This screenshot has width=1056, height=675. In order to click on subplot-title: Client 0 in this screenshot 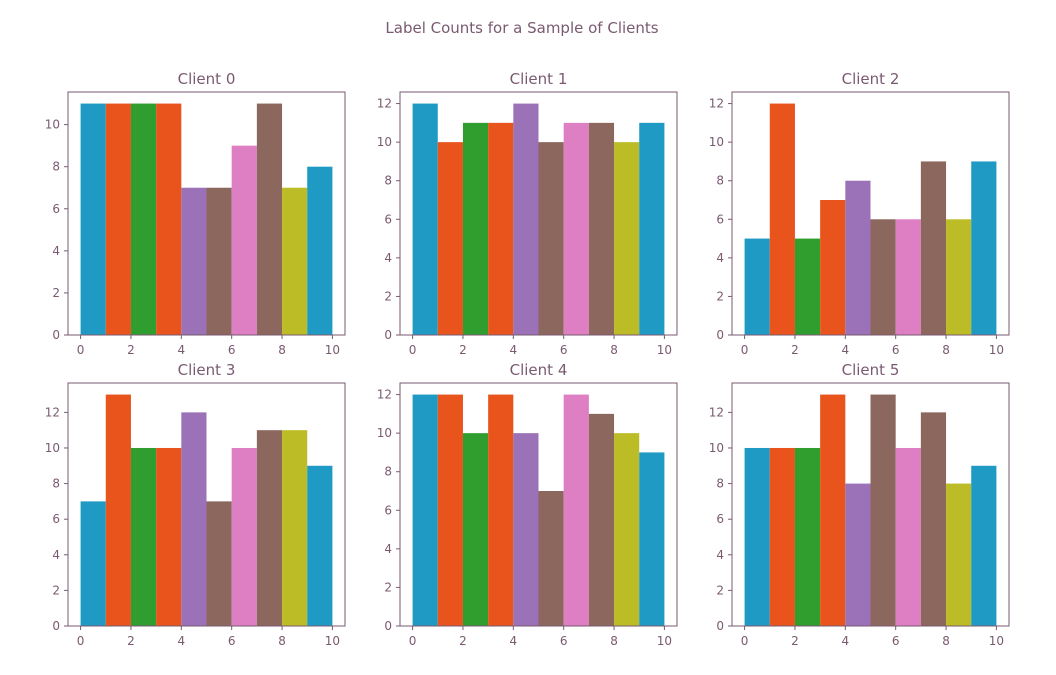, I will do `click(207, 79)`.